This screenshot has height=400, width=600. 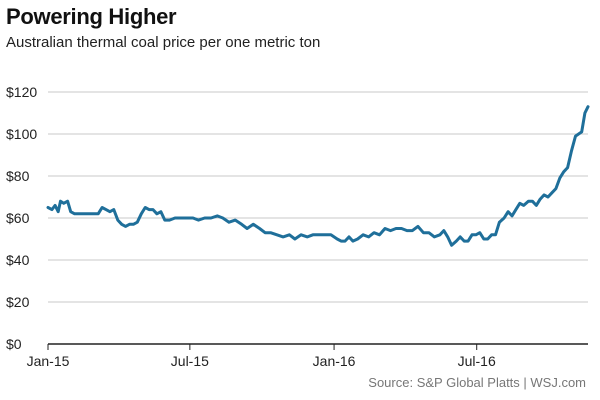 What do you see at coordinates (18, 260) in the screenshot?
I see `y-tick-label: $40` at bounding box center [18, 260].